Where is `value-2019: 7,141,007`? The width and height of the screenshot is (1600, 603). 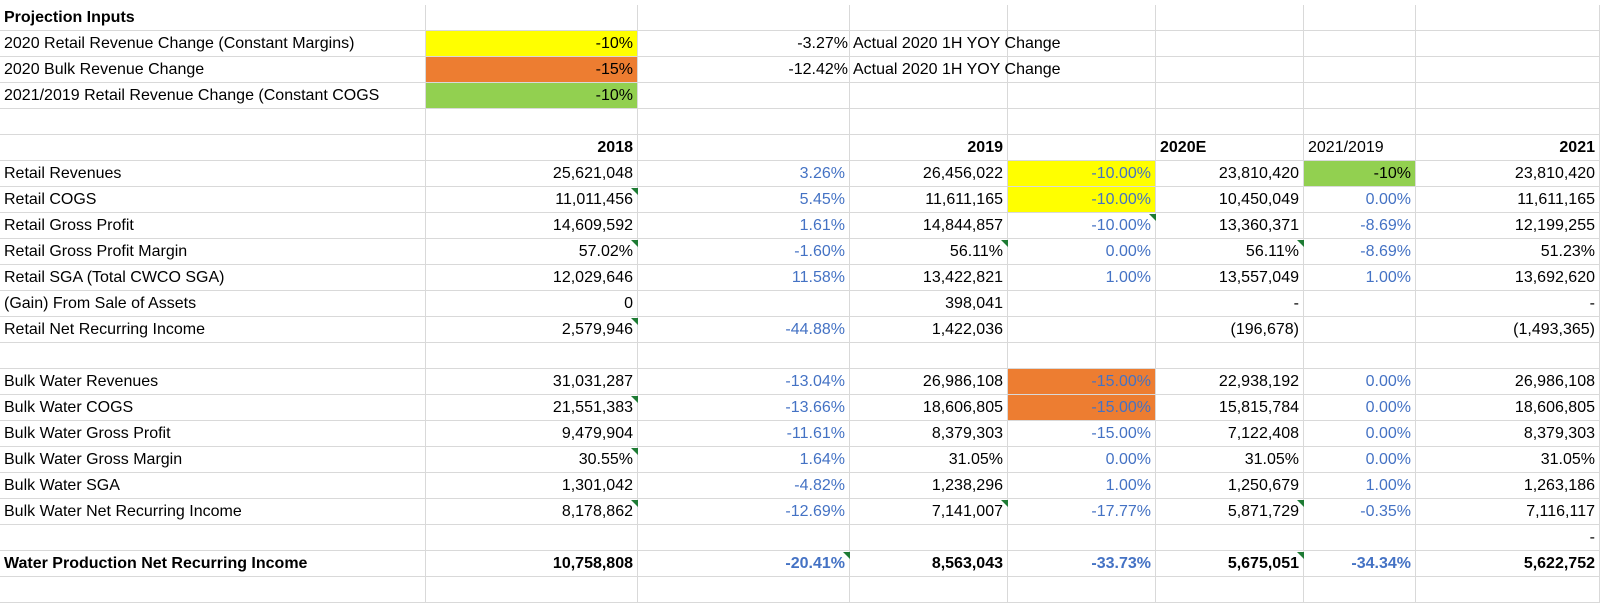
value-2019: 7,141,007 is located at coordinates (929, 512).